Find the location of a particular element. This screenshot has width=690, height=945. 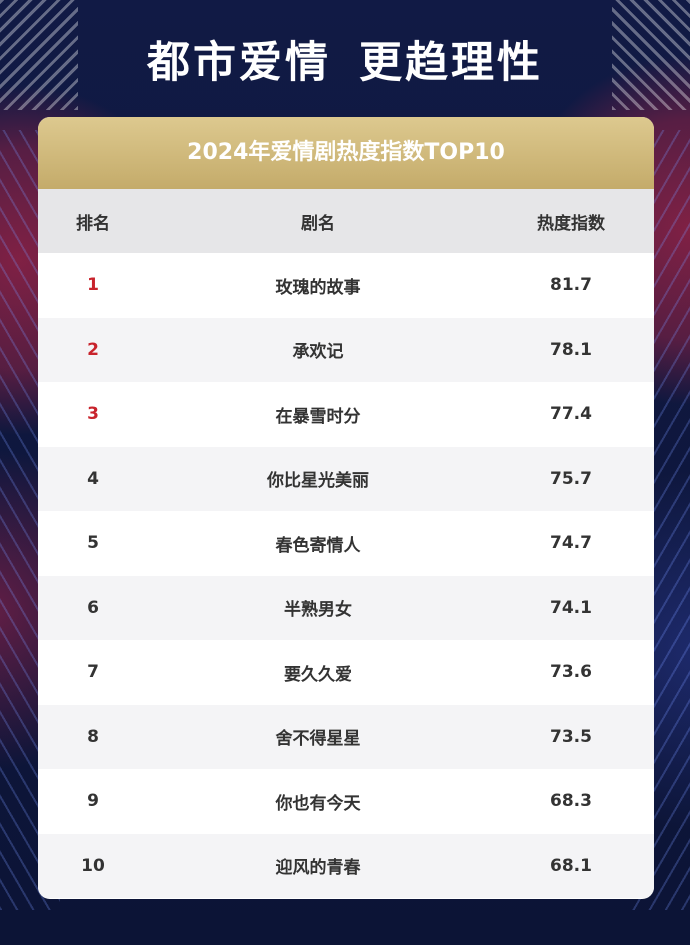

rank-cell: 7 is located at coordinates (93, 672).